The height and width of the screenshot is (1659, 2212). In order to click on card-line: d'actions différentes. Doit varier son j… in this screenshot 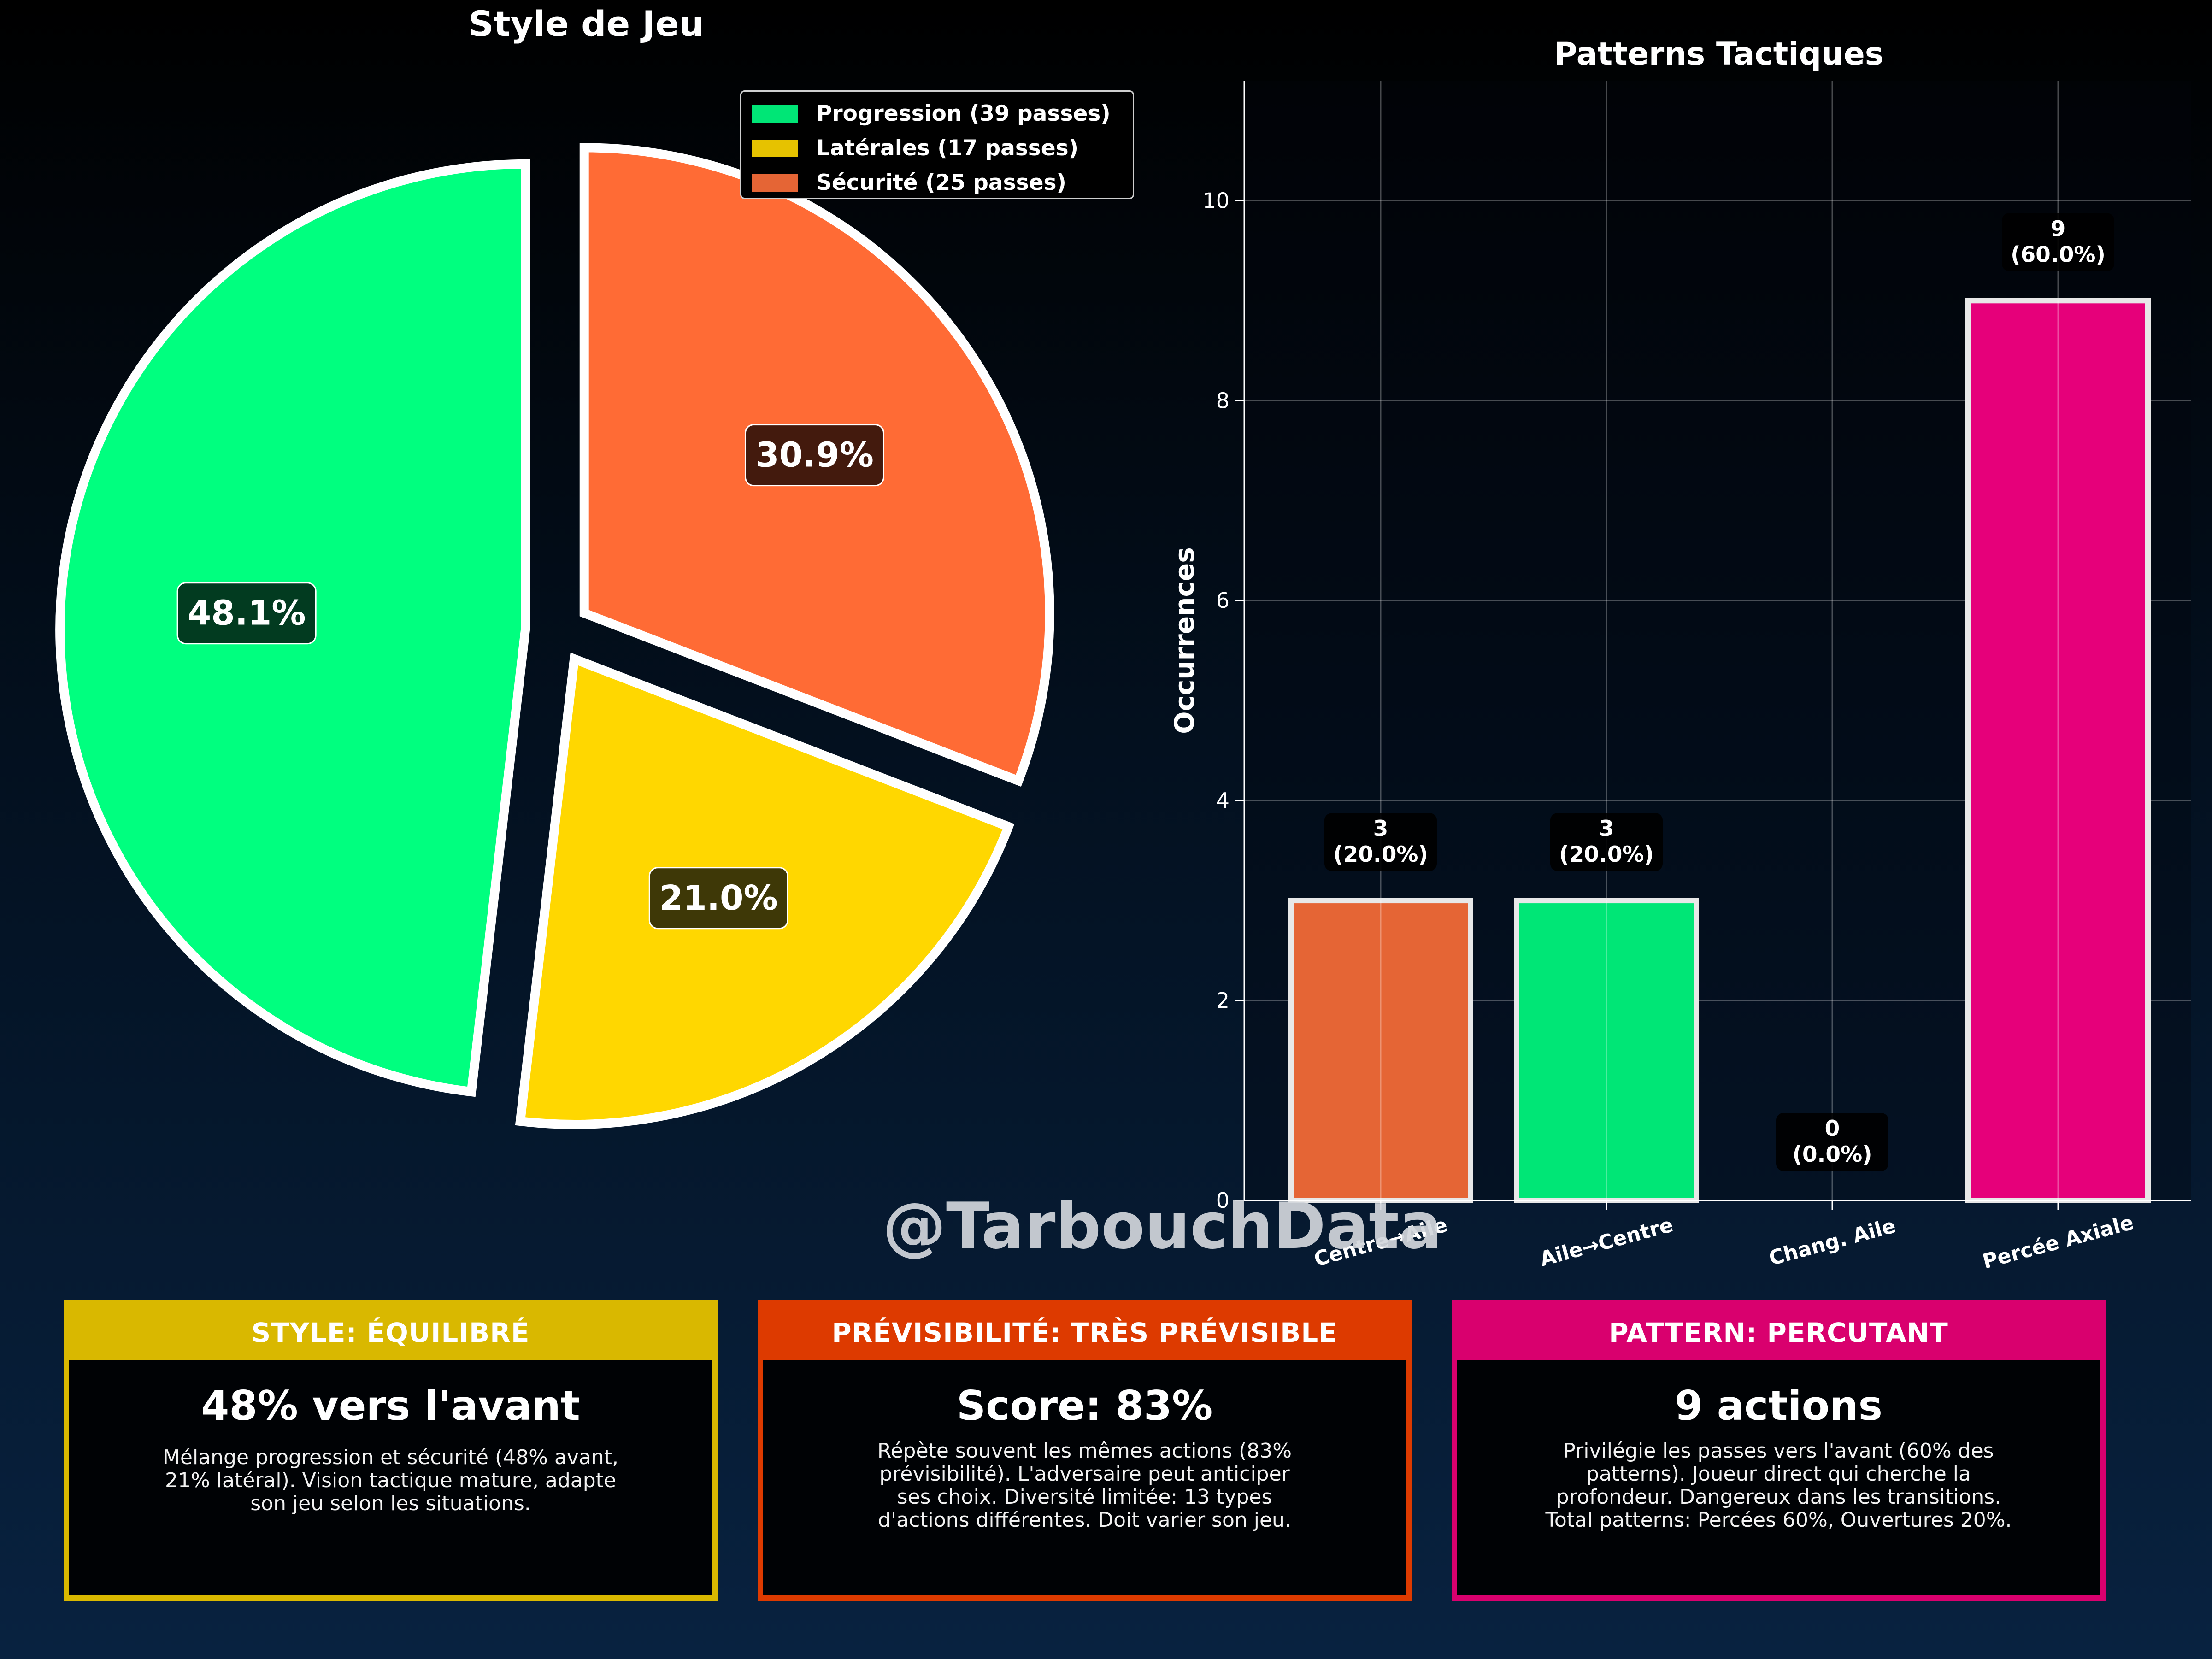, I will do `click(1084, 1520)`.